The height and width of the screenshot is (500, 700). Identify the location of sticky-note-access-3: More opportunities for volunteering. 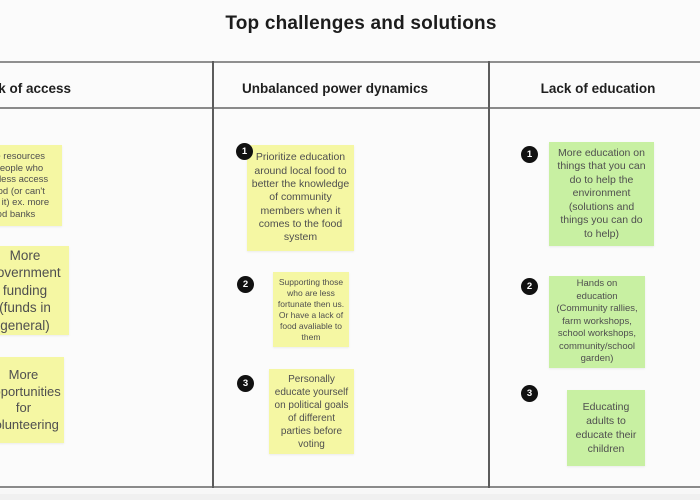
(32, 400).